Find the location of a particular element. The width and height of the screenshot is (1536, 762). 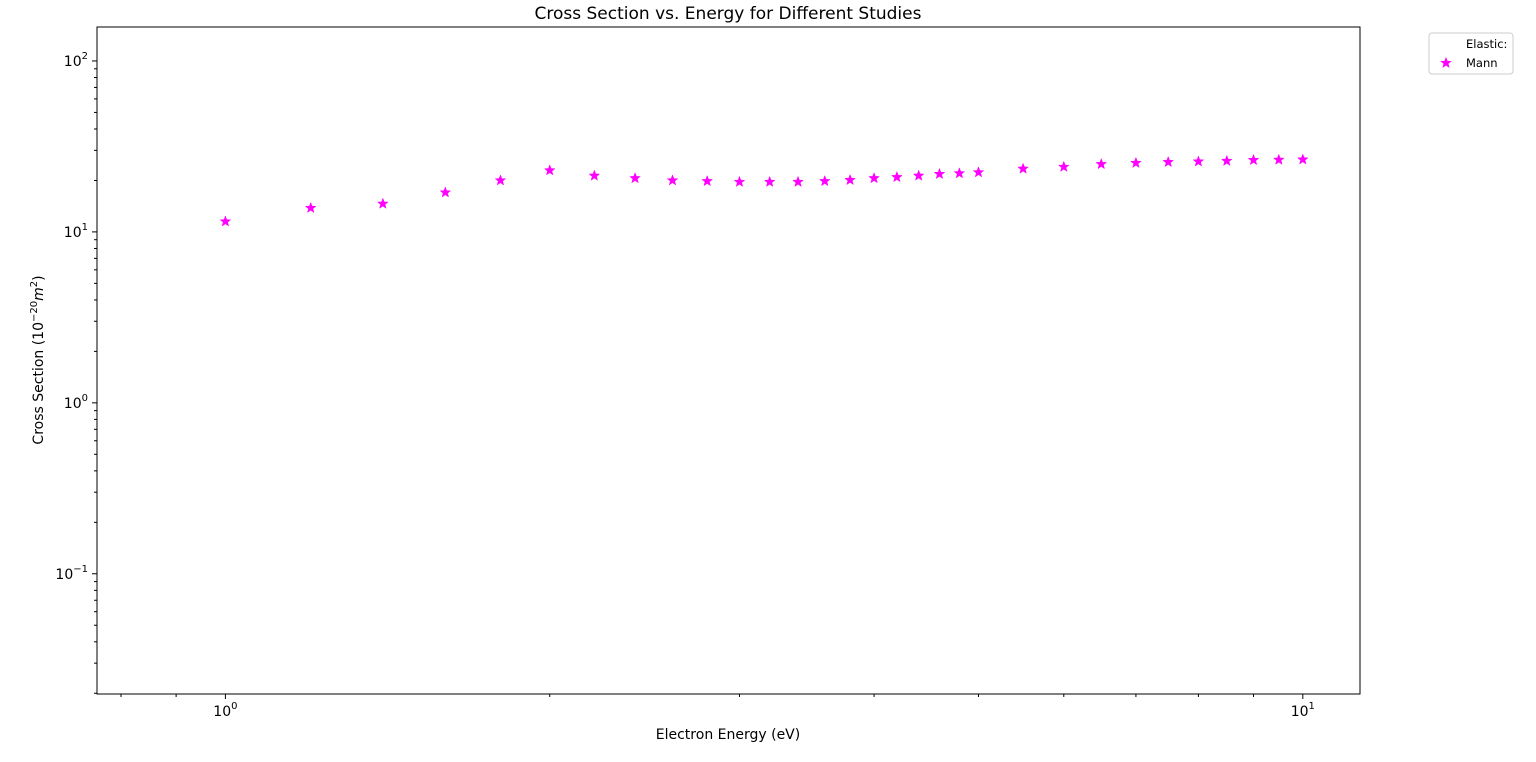

y-axis-label: Cross Section (10−20m2) is located at coordinates (38, 359).